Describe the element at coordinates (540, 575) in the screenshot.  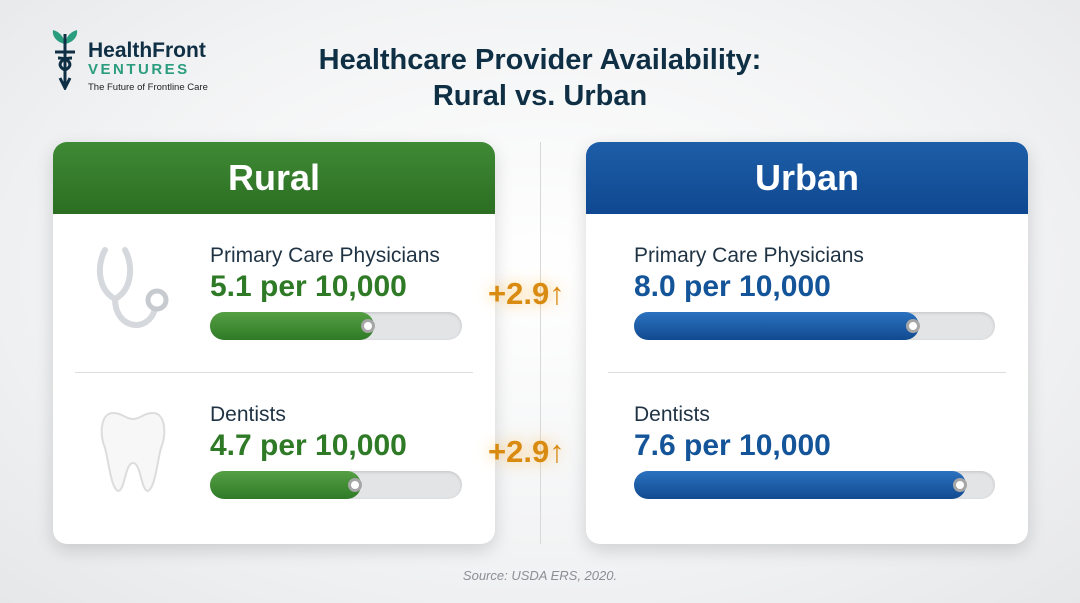
I see `source-note: Source: USDA ERS, 2020.` at that location.